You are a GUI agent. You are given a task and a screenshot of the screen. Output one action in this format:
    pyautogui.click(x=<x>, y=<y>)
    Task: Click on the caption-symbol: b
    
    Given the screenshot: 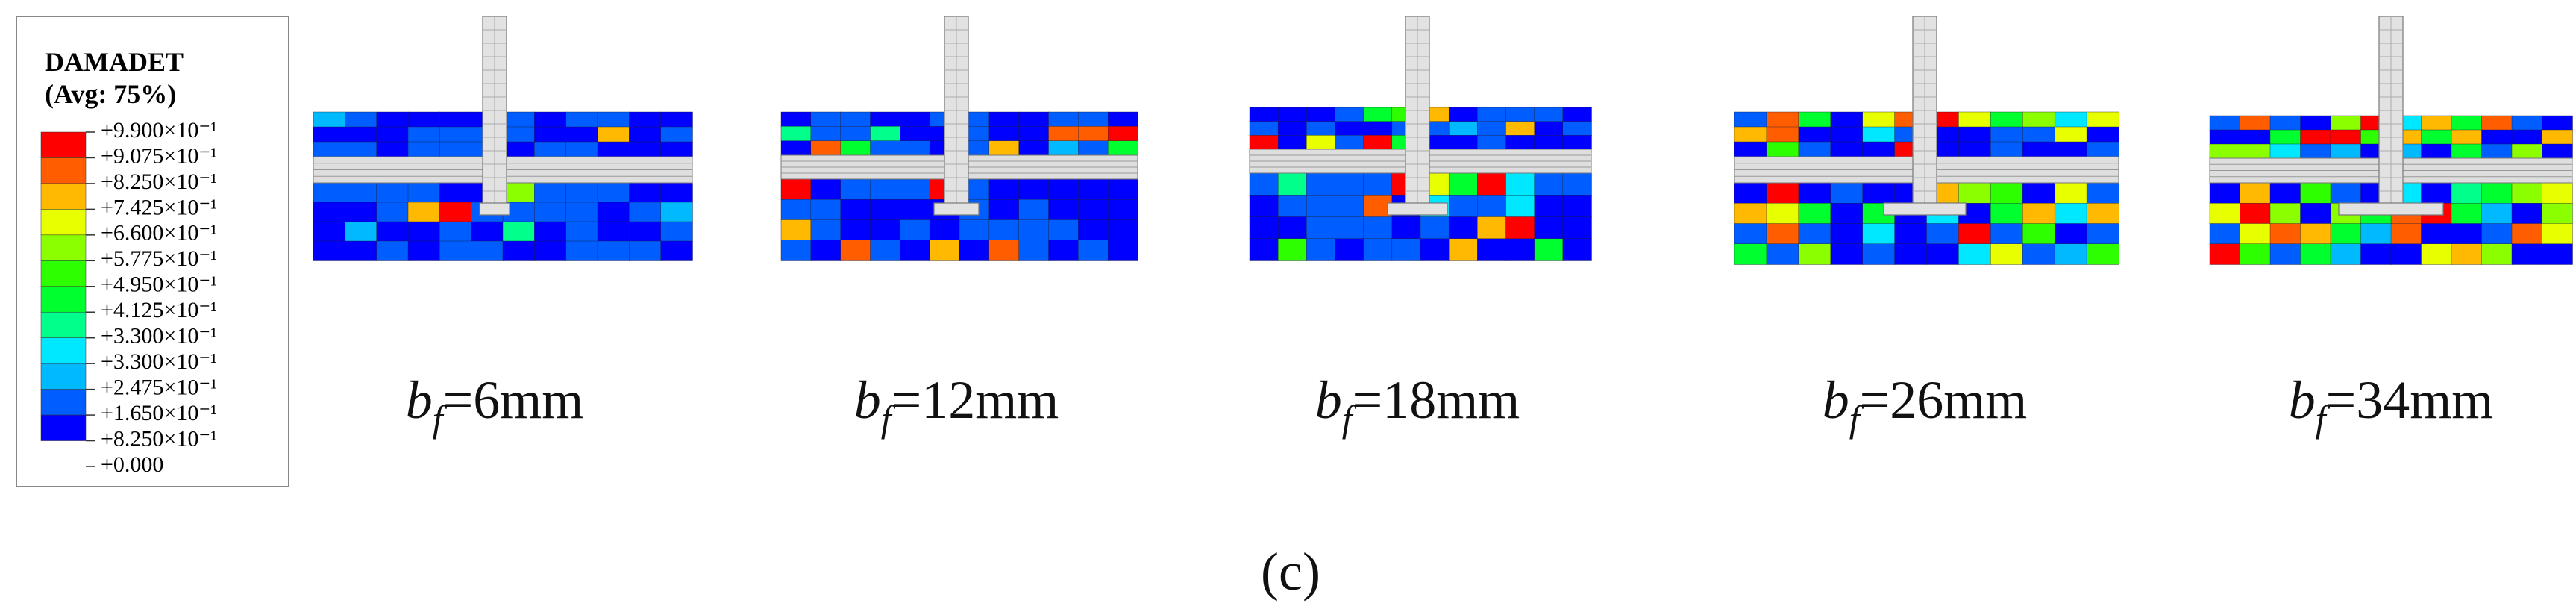 What is the action you would take?
    pyautogui.click(x=2302, y=400)
    